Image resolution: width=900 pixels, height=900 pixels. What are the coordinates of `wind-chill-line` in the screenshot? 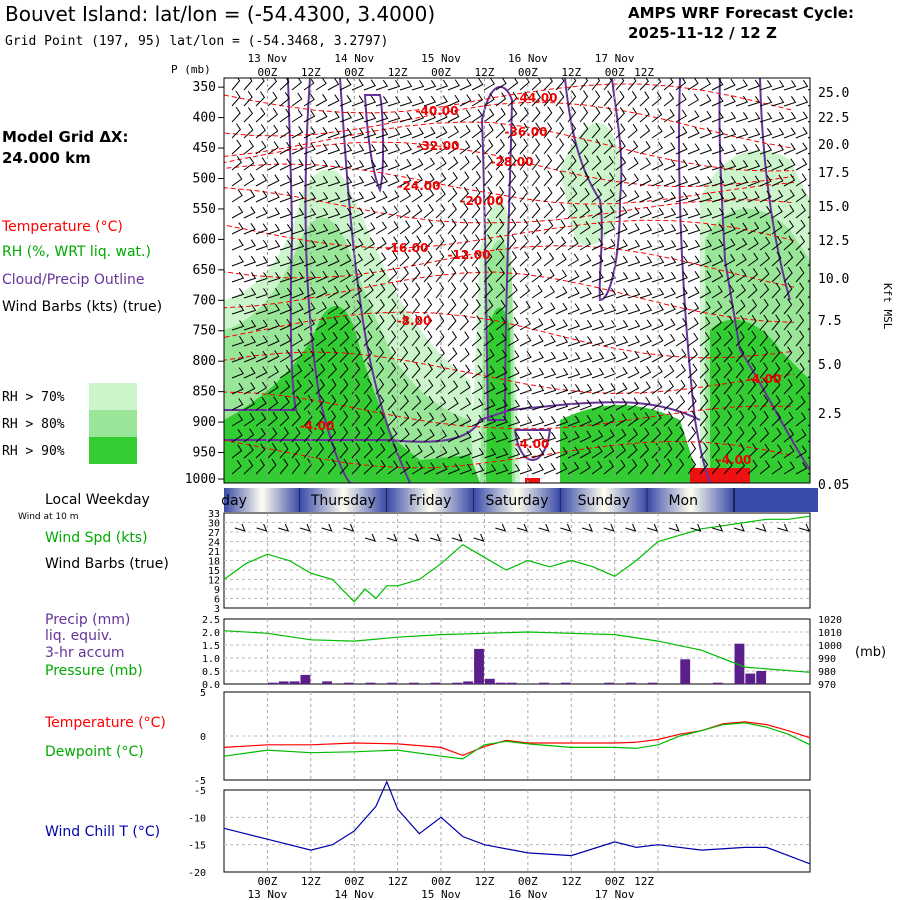 It's located at (517, 822).